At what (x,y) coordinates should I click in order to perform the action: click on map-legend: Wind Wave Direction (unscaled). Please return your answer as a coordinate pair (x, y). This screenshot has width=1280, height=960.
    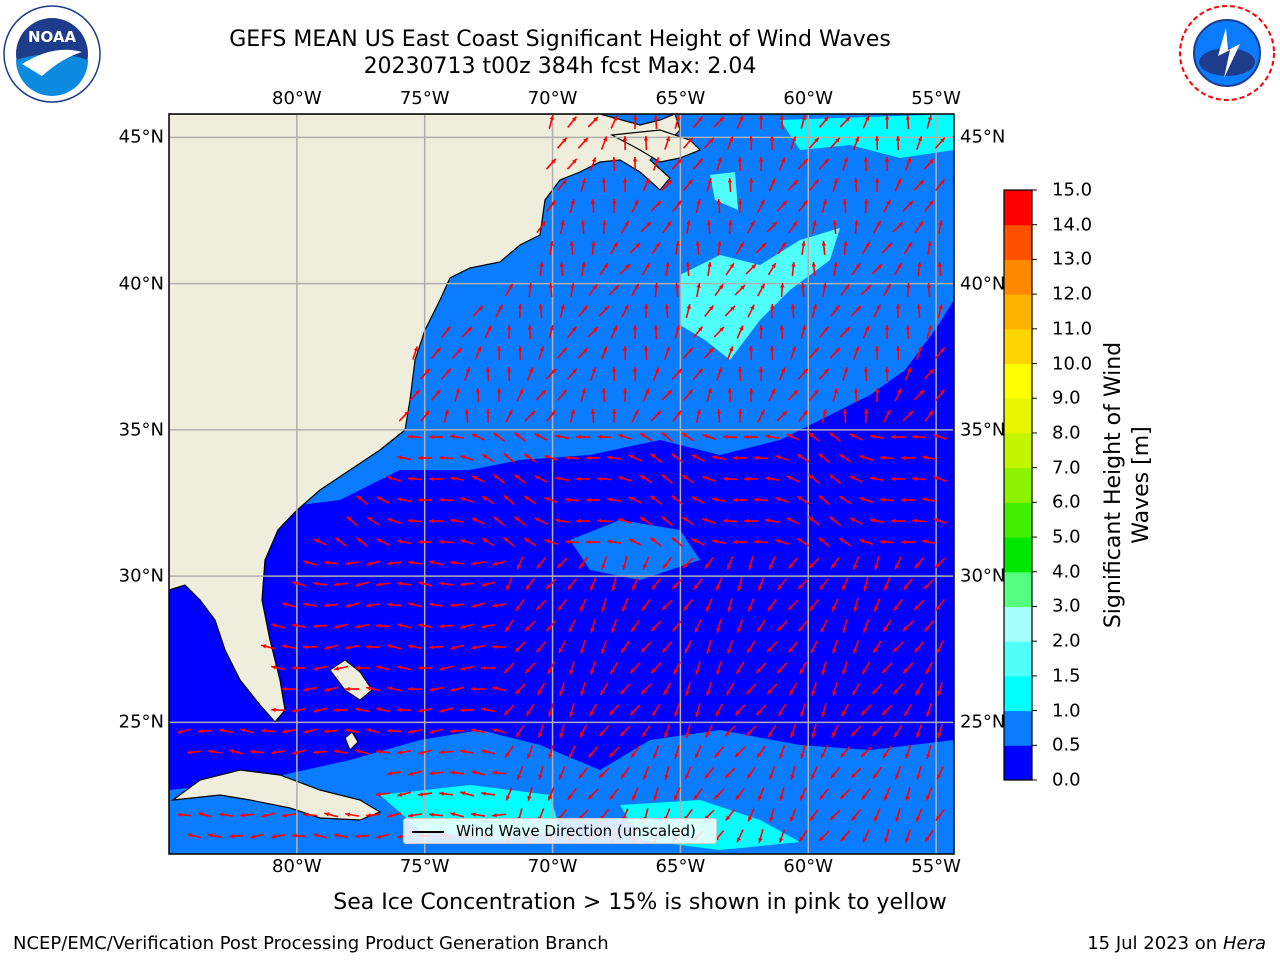
    Looking at the image, I should click on (560, 831).